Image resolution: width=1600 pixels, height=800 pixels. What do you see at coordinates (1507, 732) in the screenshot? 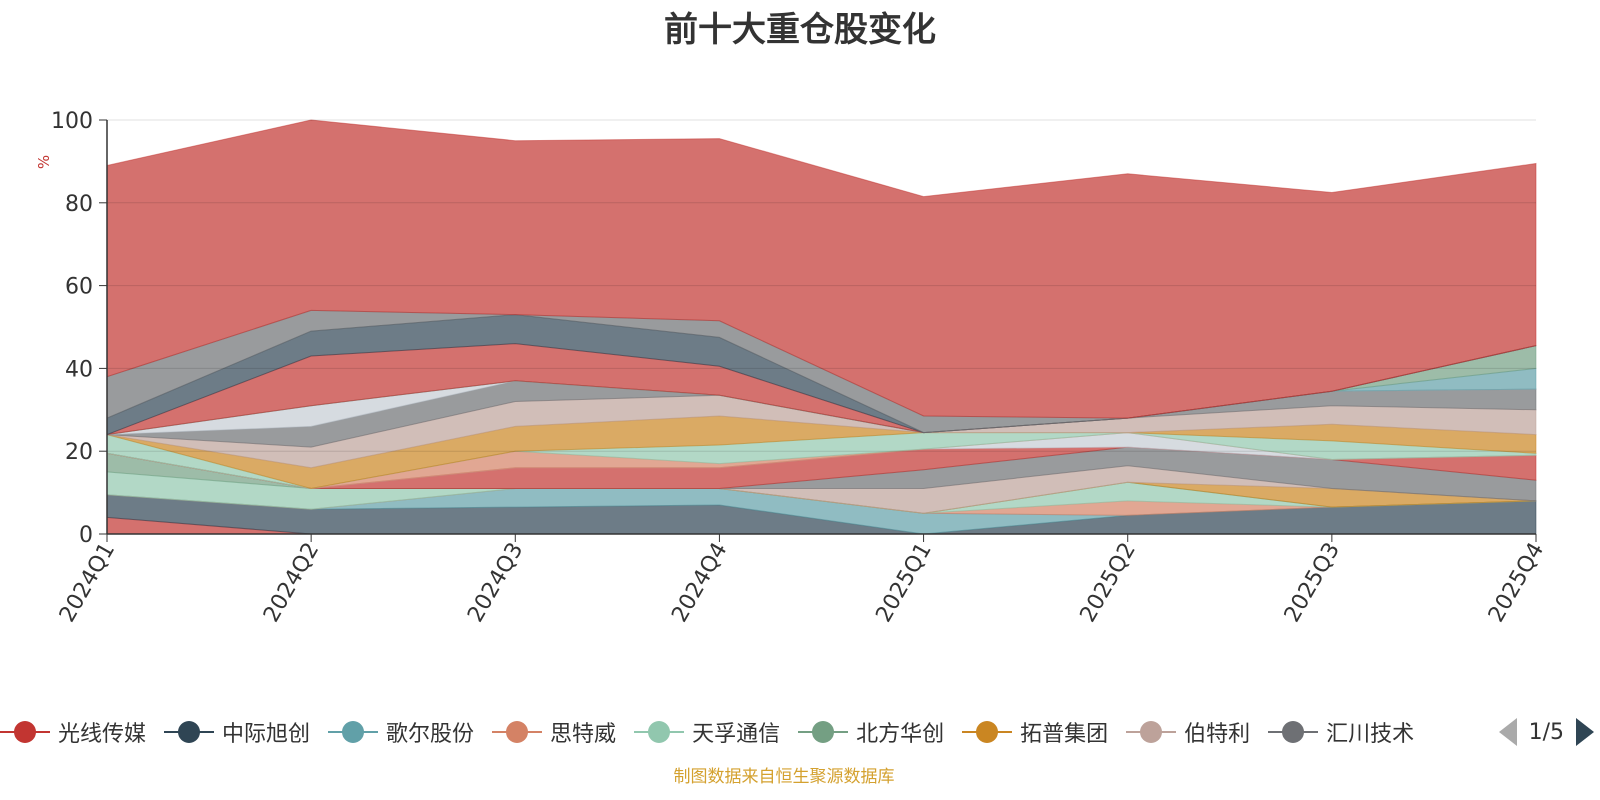
I see `legend-prev-arrow-icon` at bounding box center [1507, 732].